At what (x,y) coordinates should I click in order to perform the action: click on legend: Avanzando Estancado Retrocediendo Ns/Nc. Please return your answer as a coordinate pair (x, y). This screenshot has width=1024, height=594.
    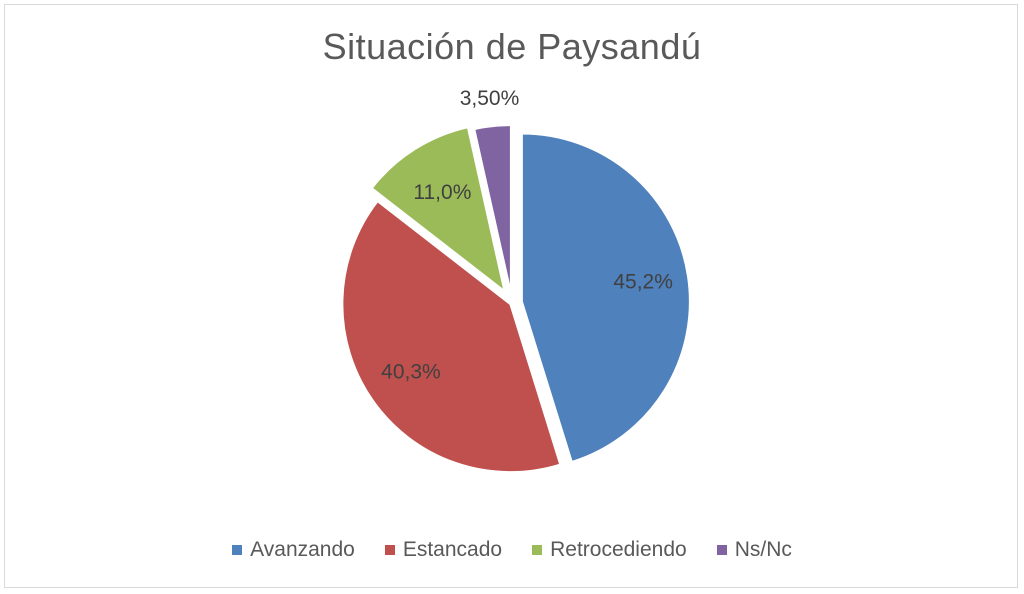
    Looking at the image, I should click on (512, 550).